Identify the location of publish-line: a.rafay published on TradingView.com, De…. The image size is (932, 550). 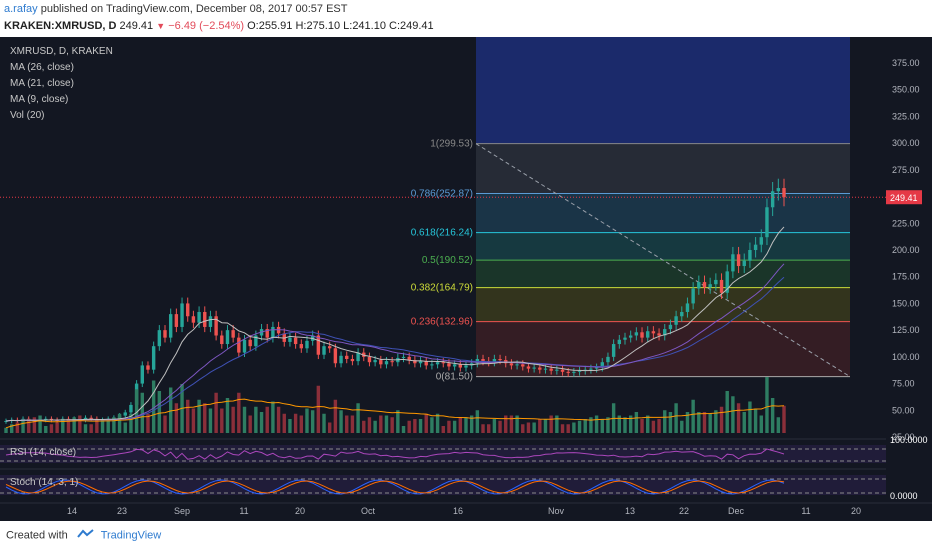
(175, 9).